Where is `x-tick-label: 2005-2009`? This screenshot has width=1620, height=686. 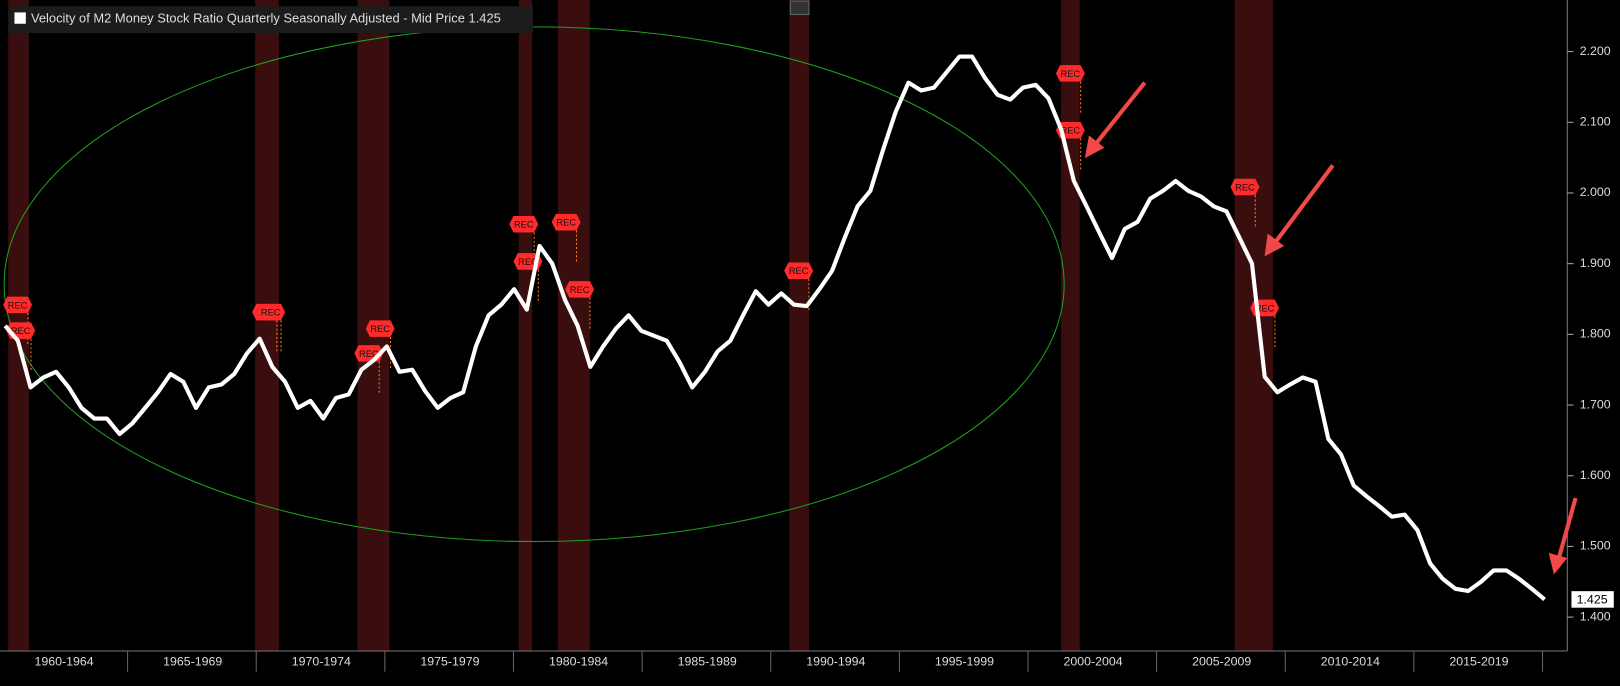
x-tick-label: 2005-2009 is located at coordinates (1221, 662).